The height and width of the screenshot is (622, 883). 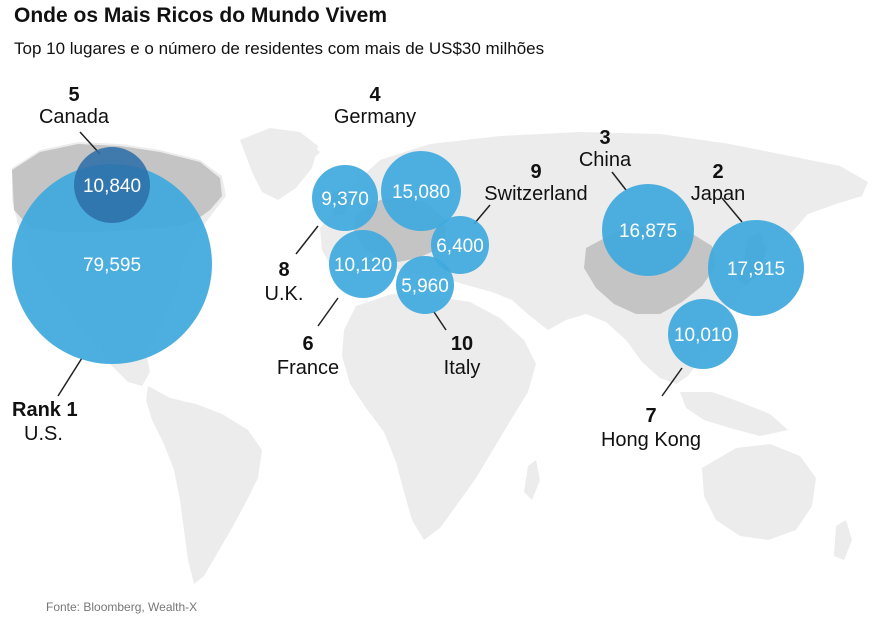 What do you see at coordinates (73, 95) in the screenshot?
I see `rank-canada: 5` at bounding box center [73, 95].